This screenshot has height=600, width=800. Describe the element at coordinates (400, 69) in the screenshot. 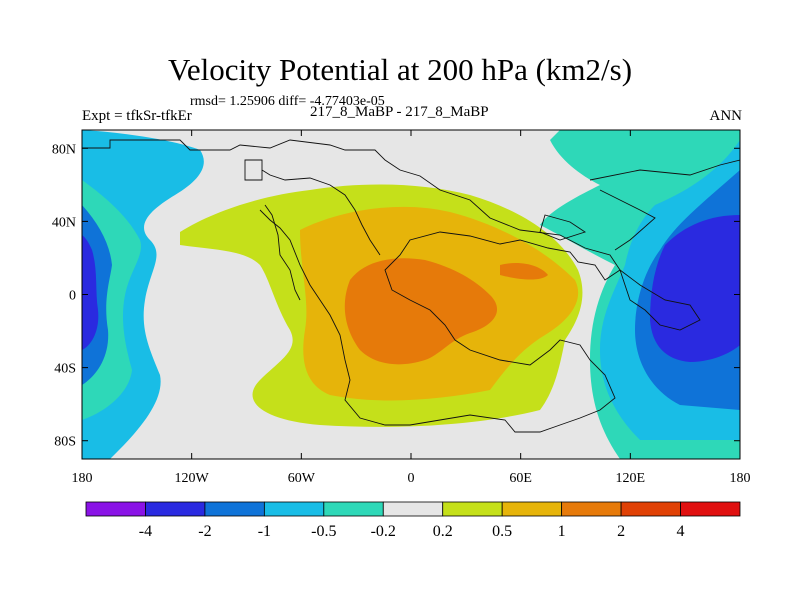

I see `chart-title: Velocity Potential at 200 hPa (km2/s)` at that location.